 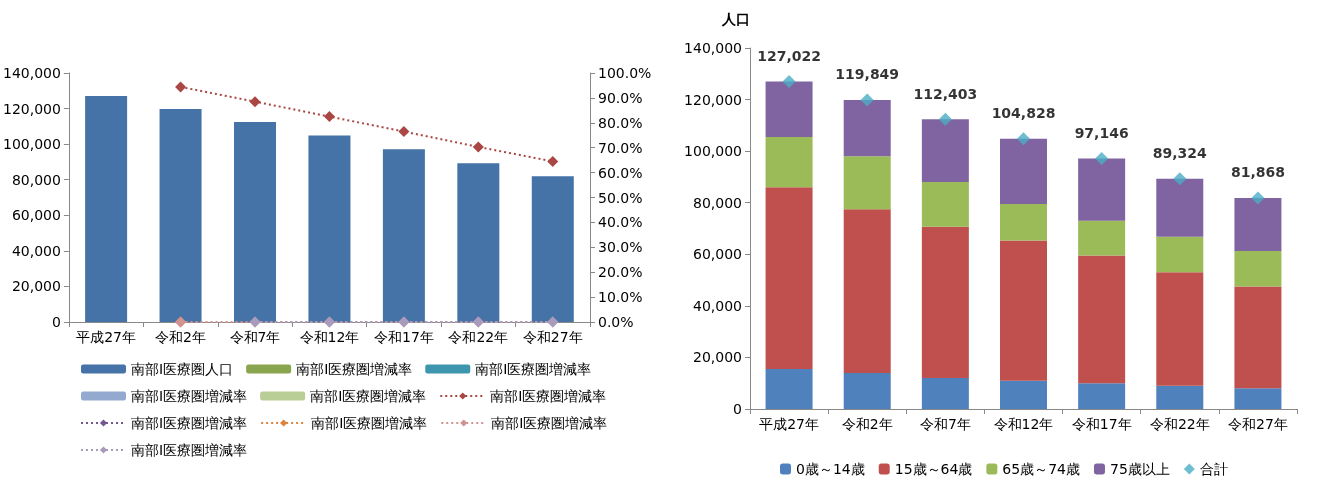 I want to click on y2-tick-label: 100.0%, so click(x=625, y=73).